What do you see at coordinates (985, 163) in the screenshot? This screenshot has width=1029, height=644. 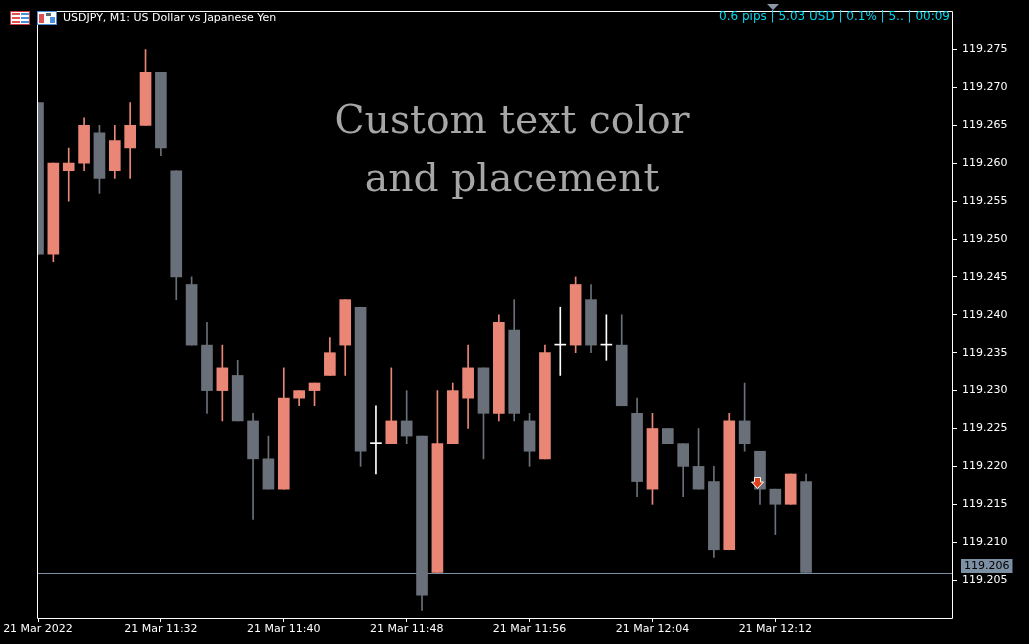 I see `y-tick-label: 119.260` at bounding box center [985, 163].